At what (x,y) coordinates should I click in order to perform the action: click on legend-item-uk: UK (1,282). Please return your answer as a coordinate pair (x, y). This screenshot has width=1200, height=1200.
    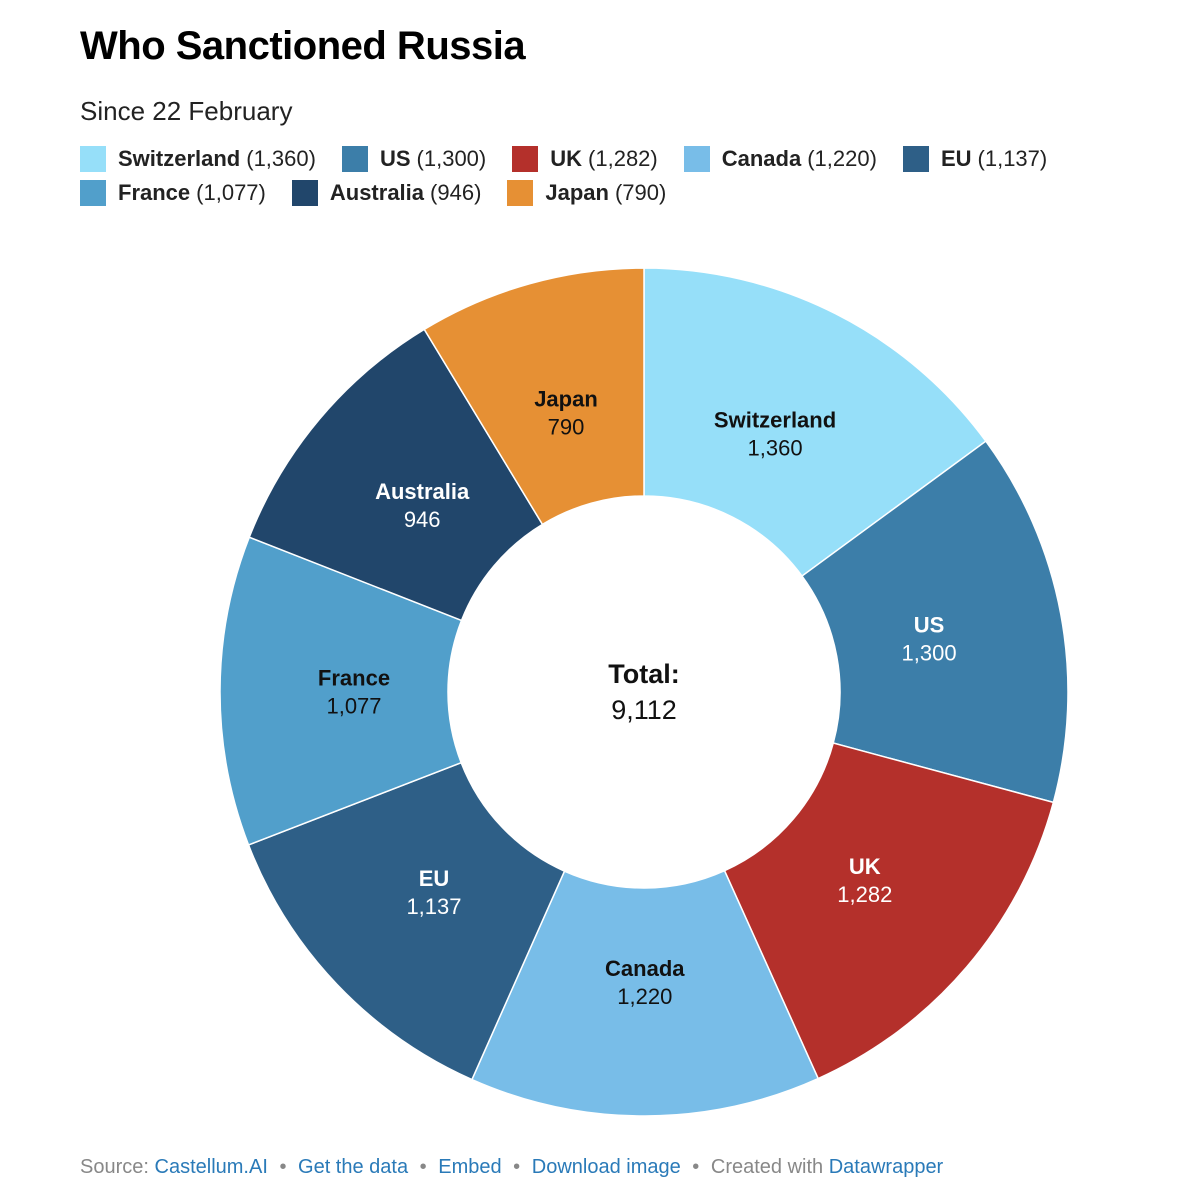
    Looking at the image, I should click on (585, 159).